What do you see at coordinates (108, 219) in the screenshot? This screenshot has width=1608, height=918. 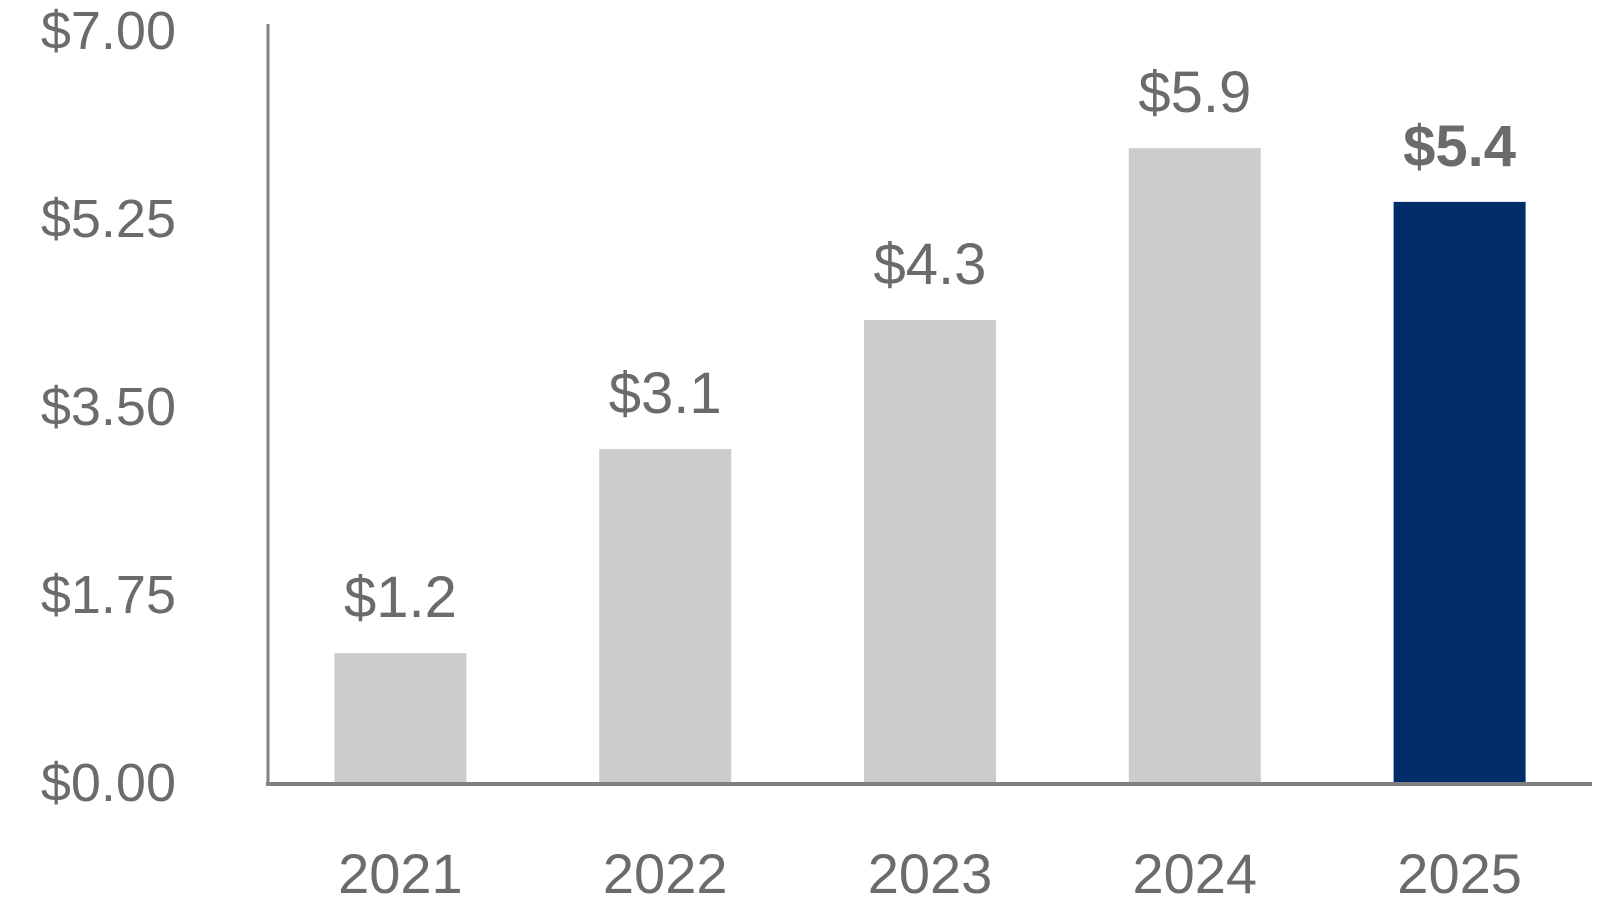 I see `y-tick-label: $5.25` at bounding box center [108, 219].